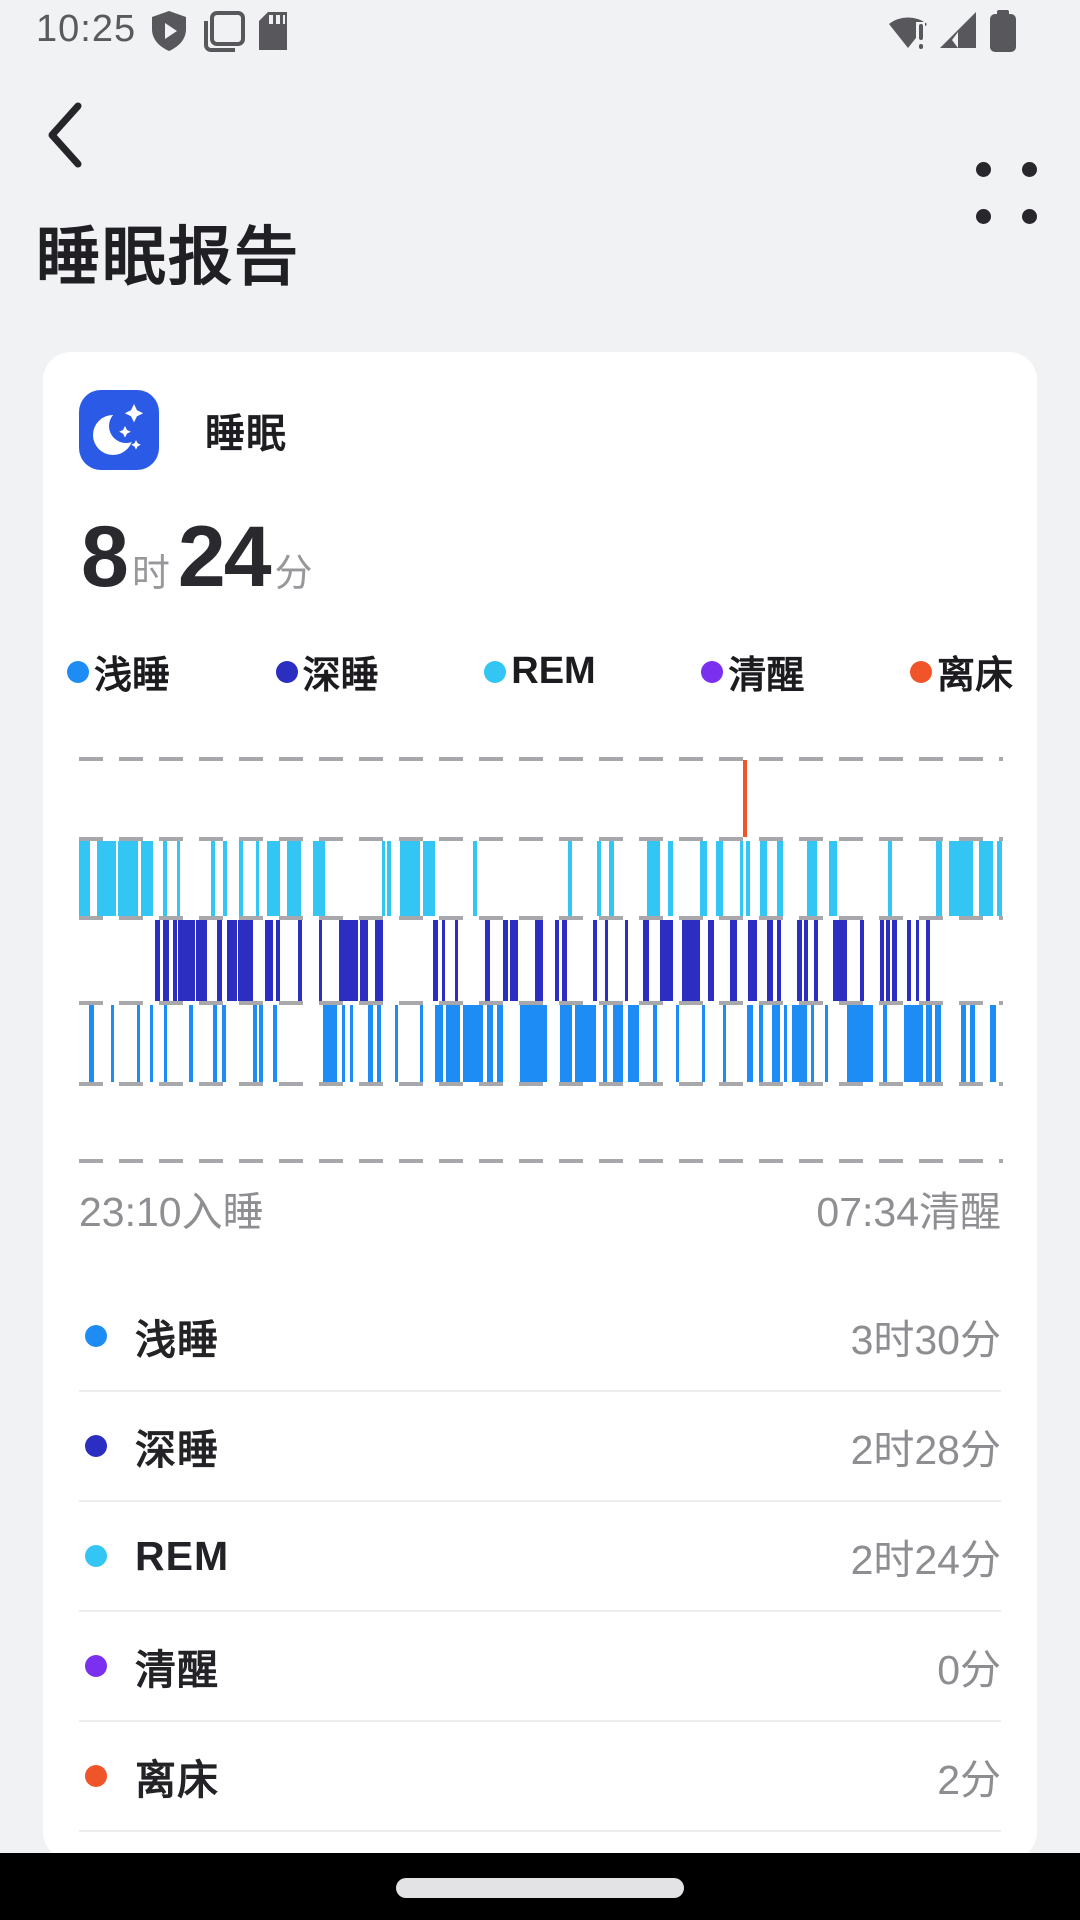  I want to click on legend-label: 深睡, so click(340, 676).